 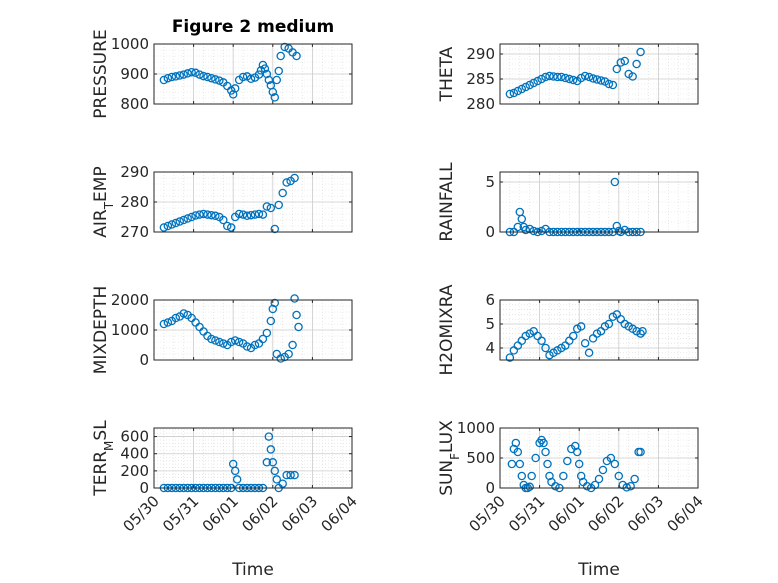 I want to click on subplot-rainfall: 0 5 RAINFALL, so click(x=568, y=202).